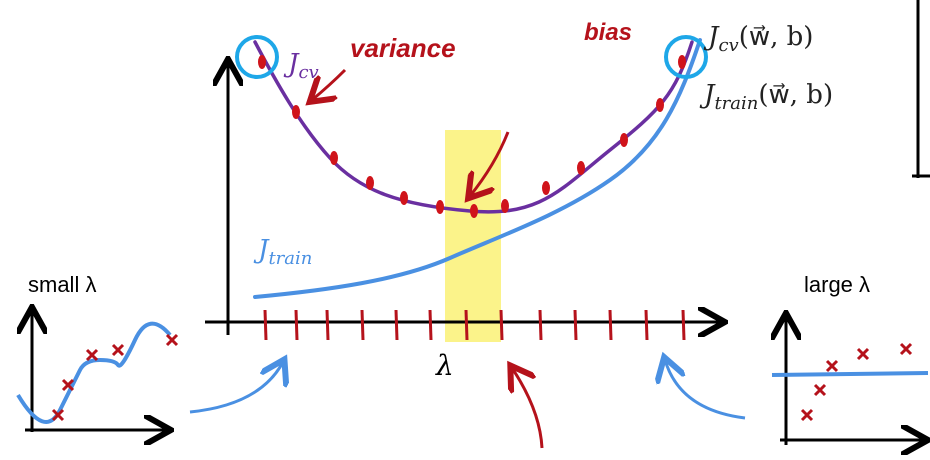 This screenshot has width=930, height=460. What do you see at coordinates (301, 66) in the screenshot?
I see `jcv-short-label: Jcv` at bounding box center [301, 66].